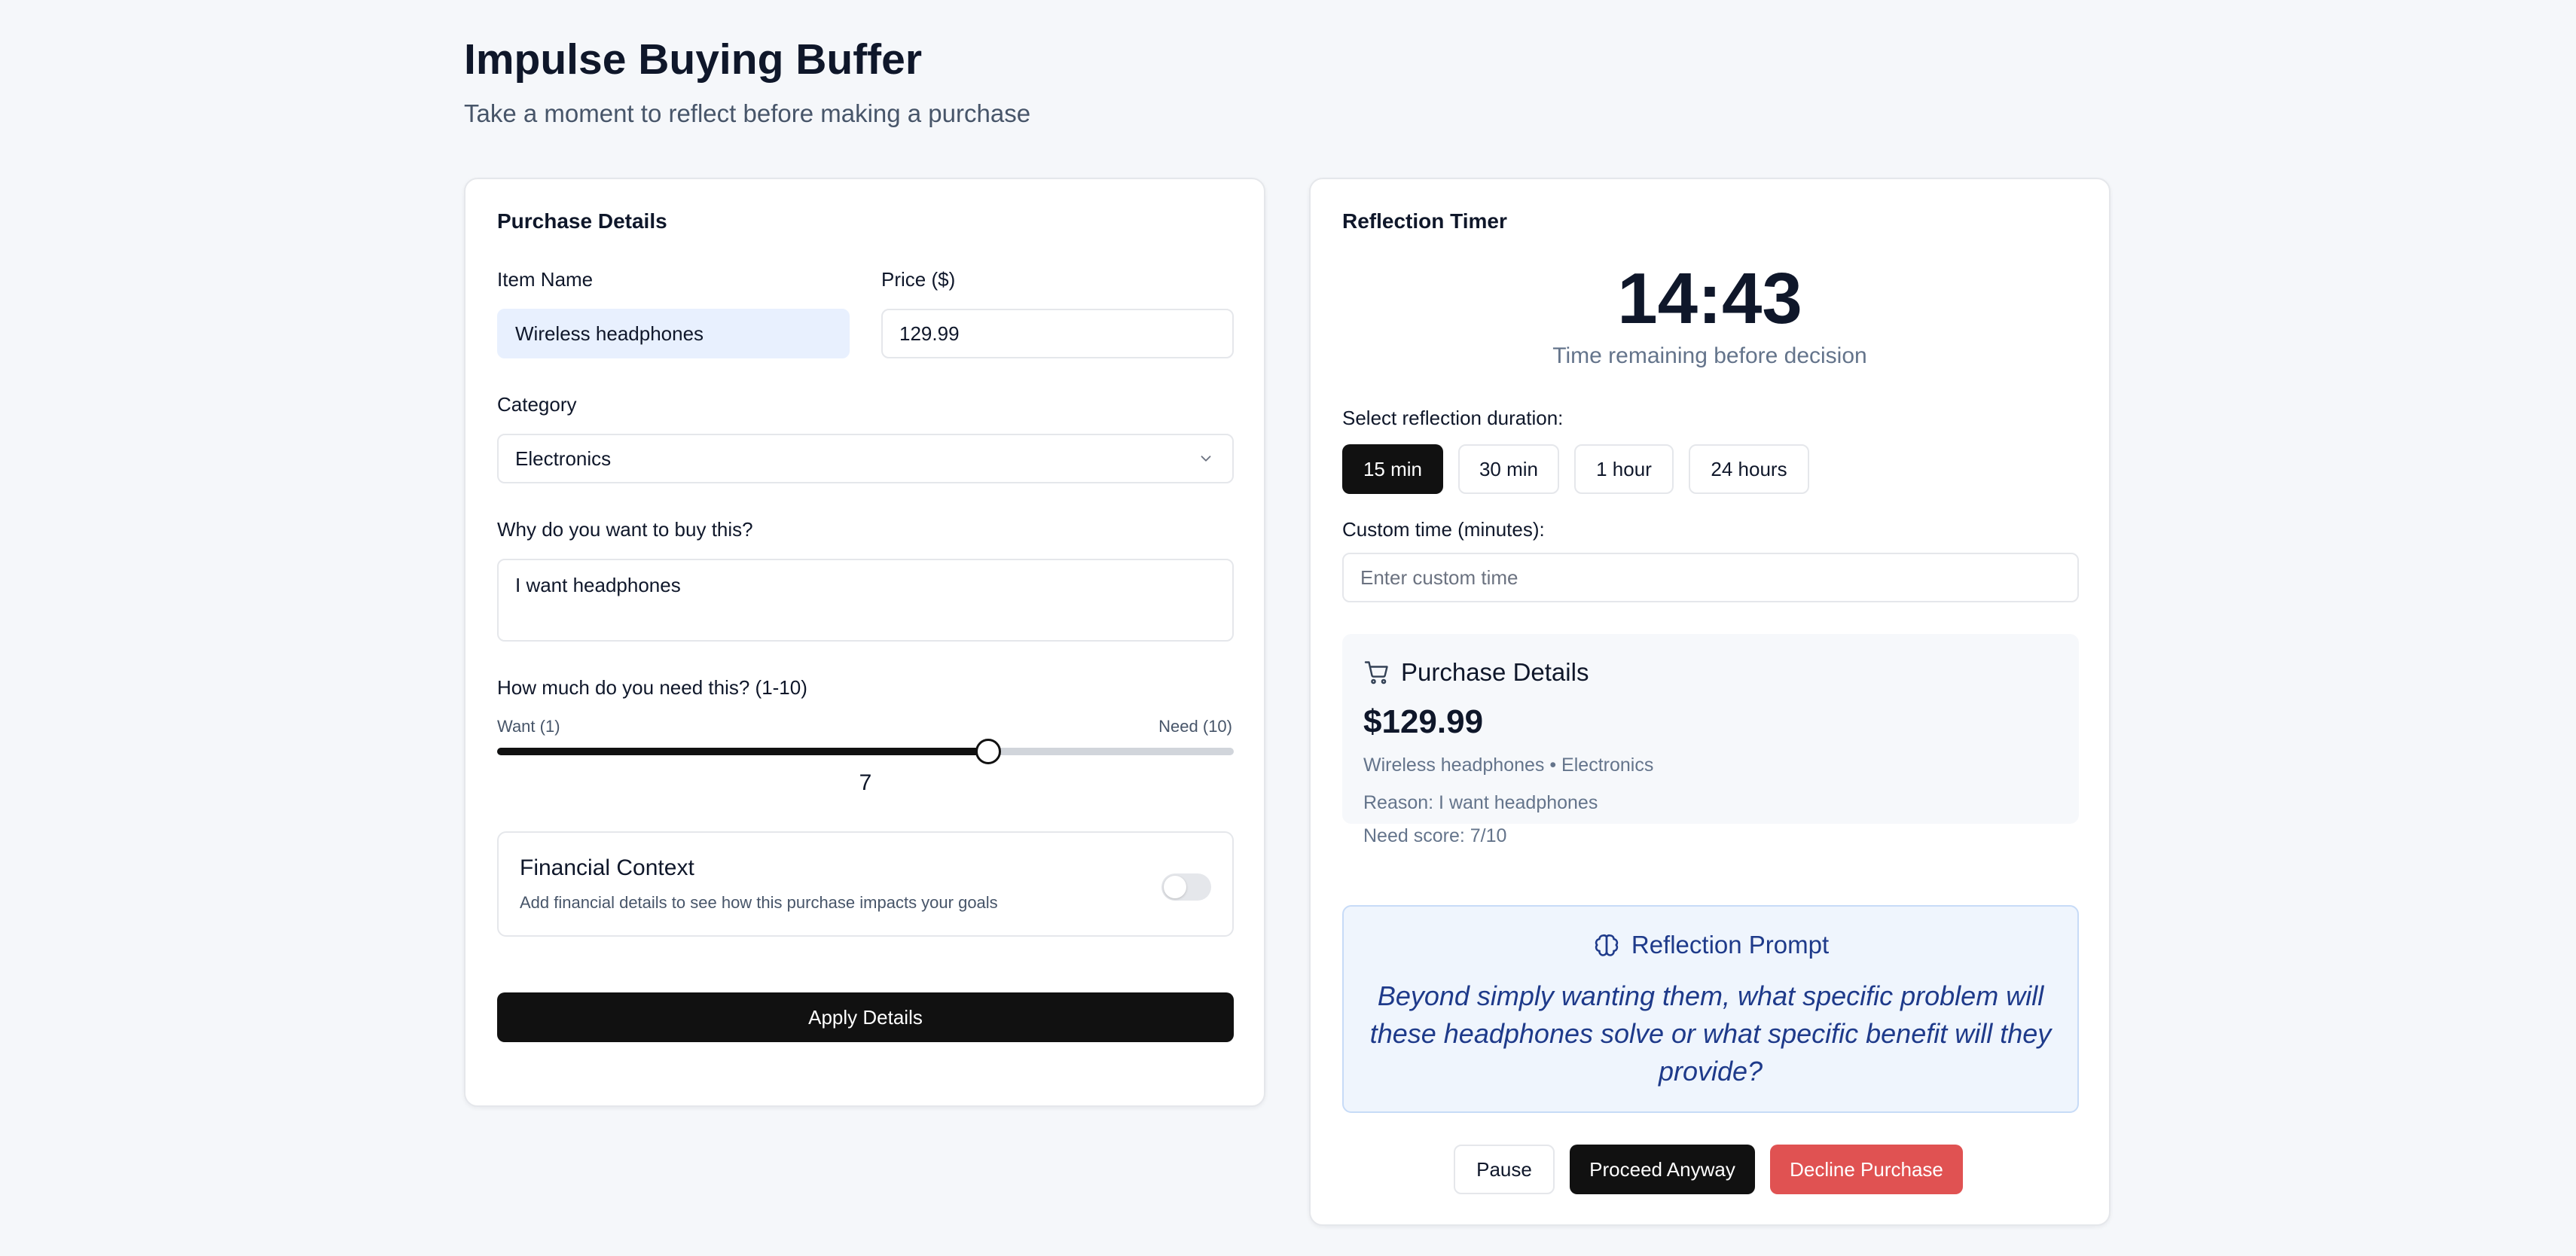  Describe the element at coordinates (866, 600) in the screenshot. I see `reason-textarea: I want headphones` at that location.